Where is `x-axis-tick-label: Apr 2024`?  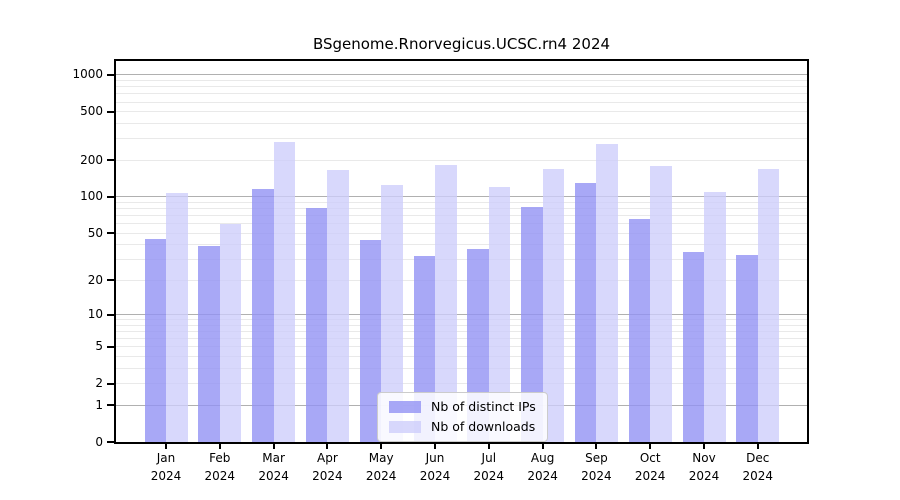 x-axis-tick-label: Apr 2024 is located at coordinates (327, 467).